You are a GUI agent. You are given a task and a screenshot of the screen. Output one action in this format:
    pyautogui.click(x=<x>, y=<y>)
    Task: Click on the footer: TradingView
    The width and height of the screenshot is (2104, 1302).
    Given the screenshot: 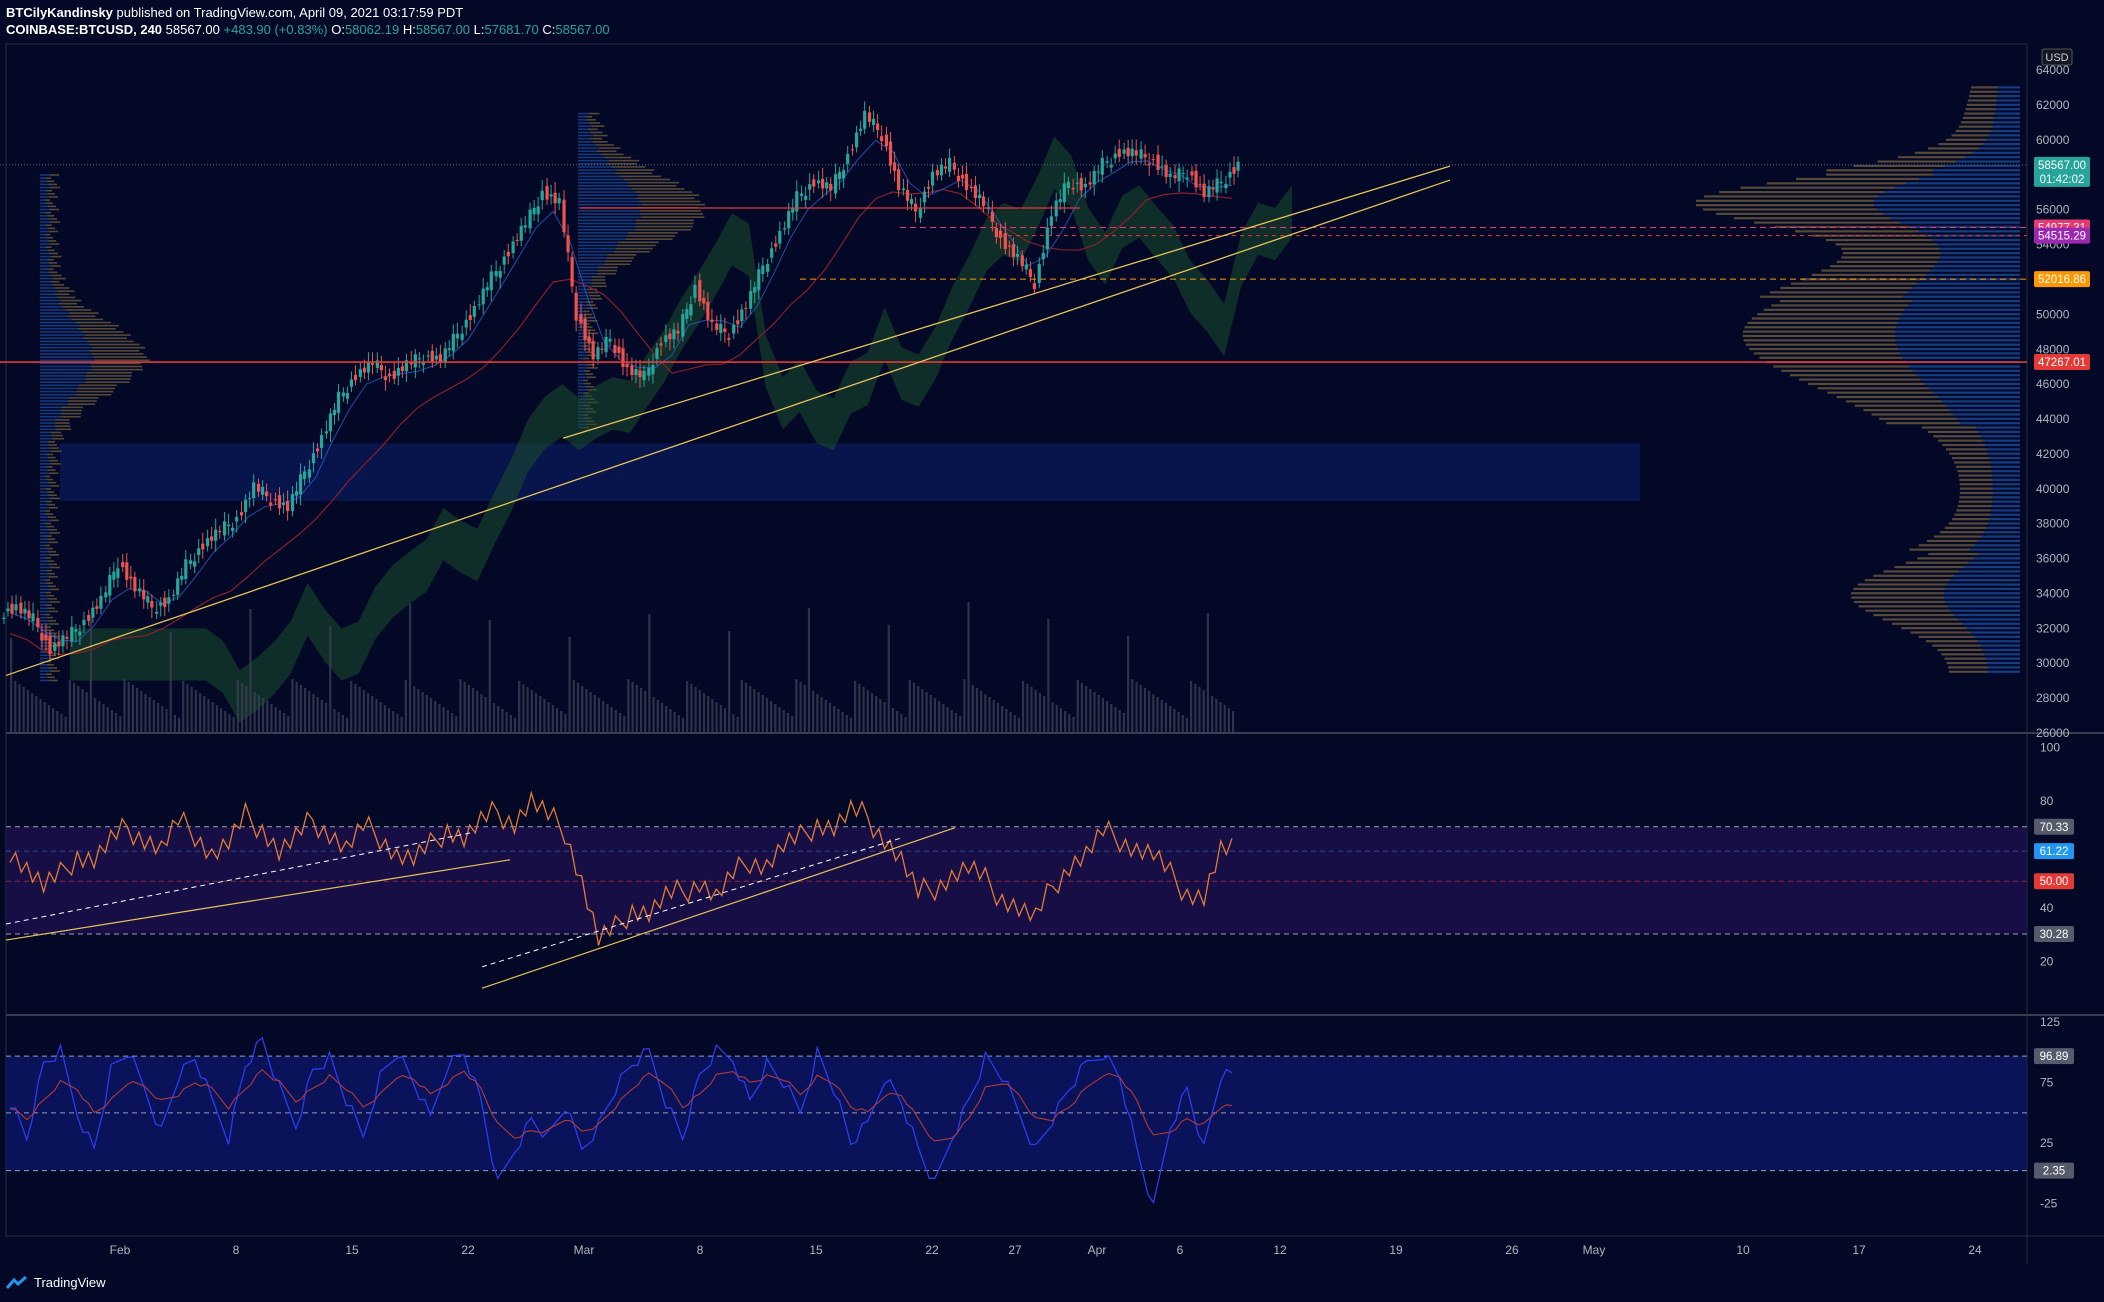 What is the action you would take?
    pyautogui.click(x=56, y=1282)
    